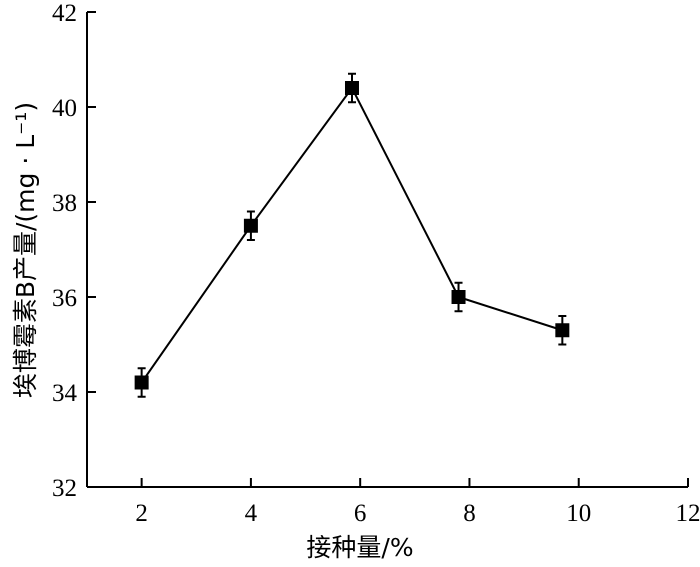 The image size is (700, 567). I want to click on x-tick-label: 4, so click(251, 513).